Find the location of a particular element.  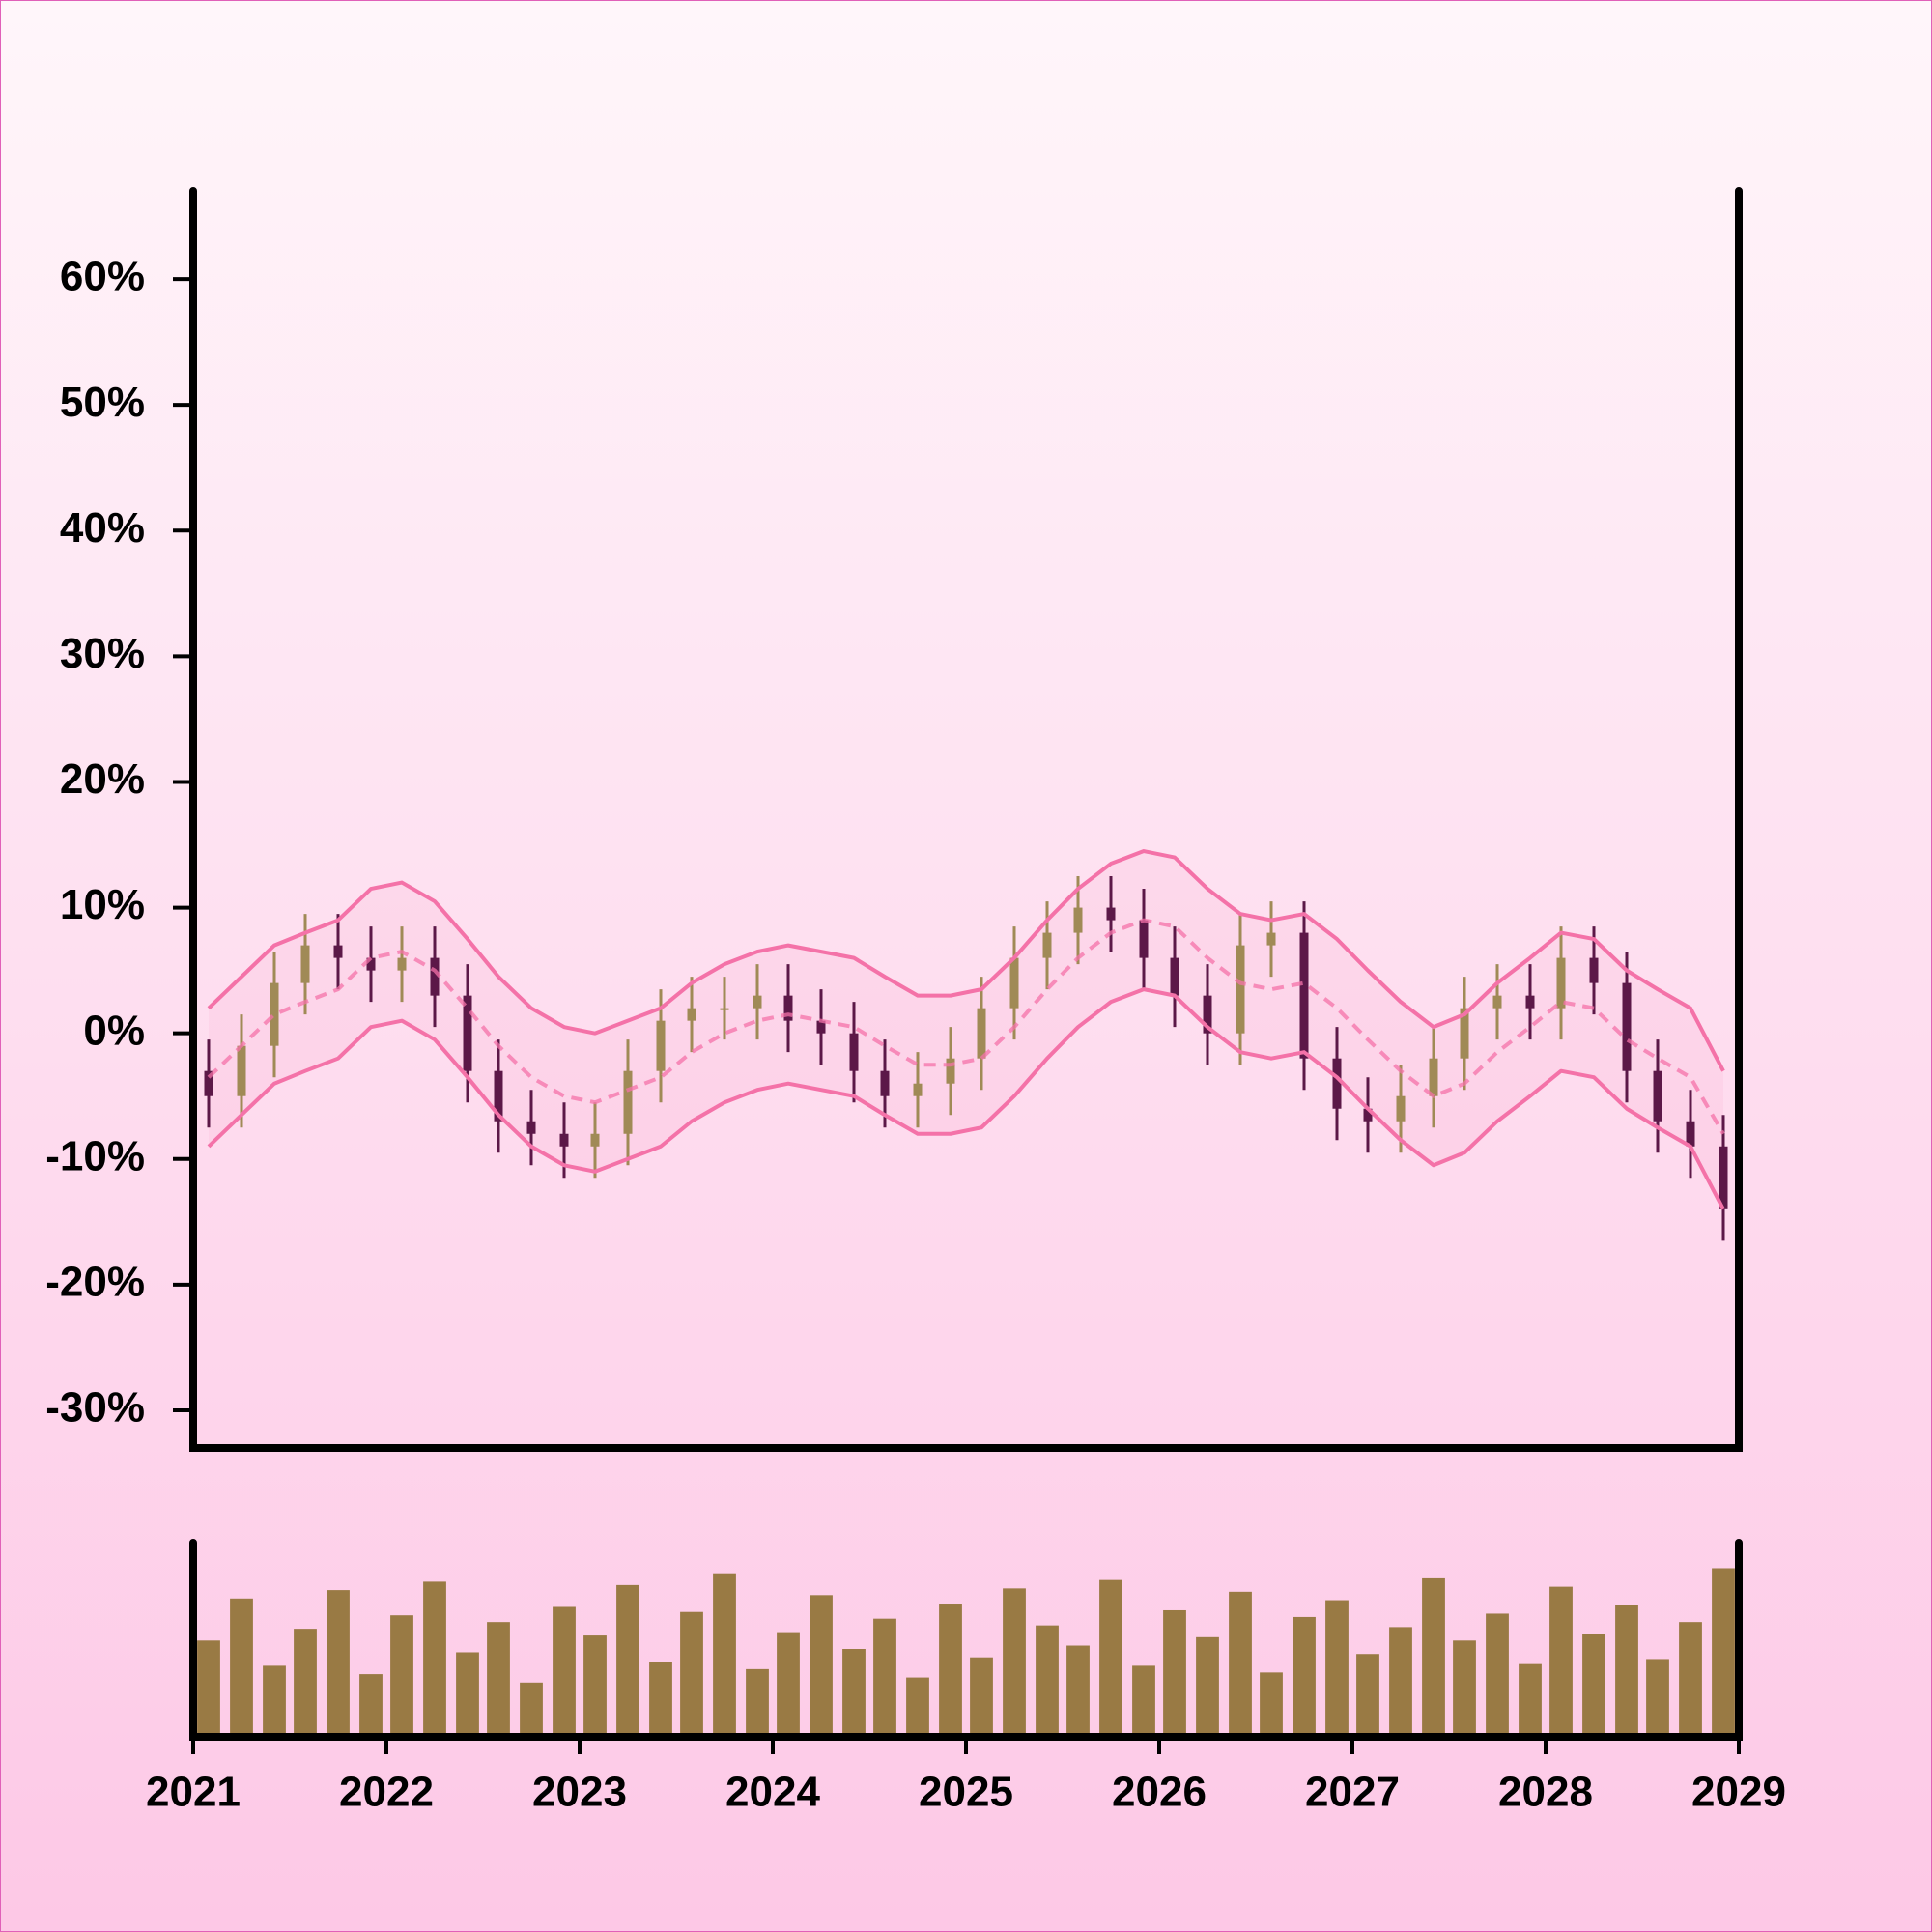

band-fill is located at coordinates (966, 1030).